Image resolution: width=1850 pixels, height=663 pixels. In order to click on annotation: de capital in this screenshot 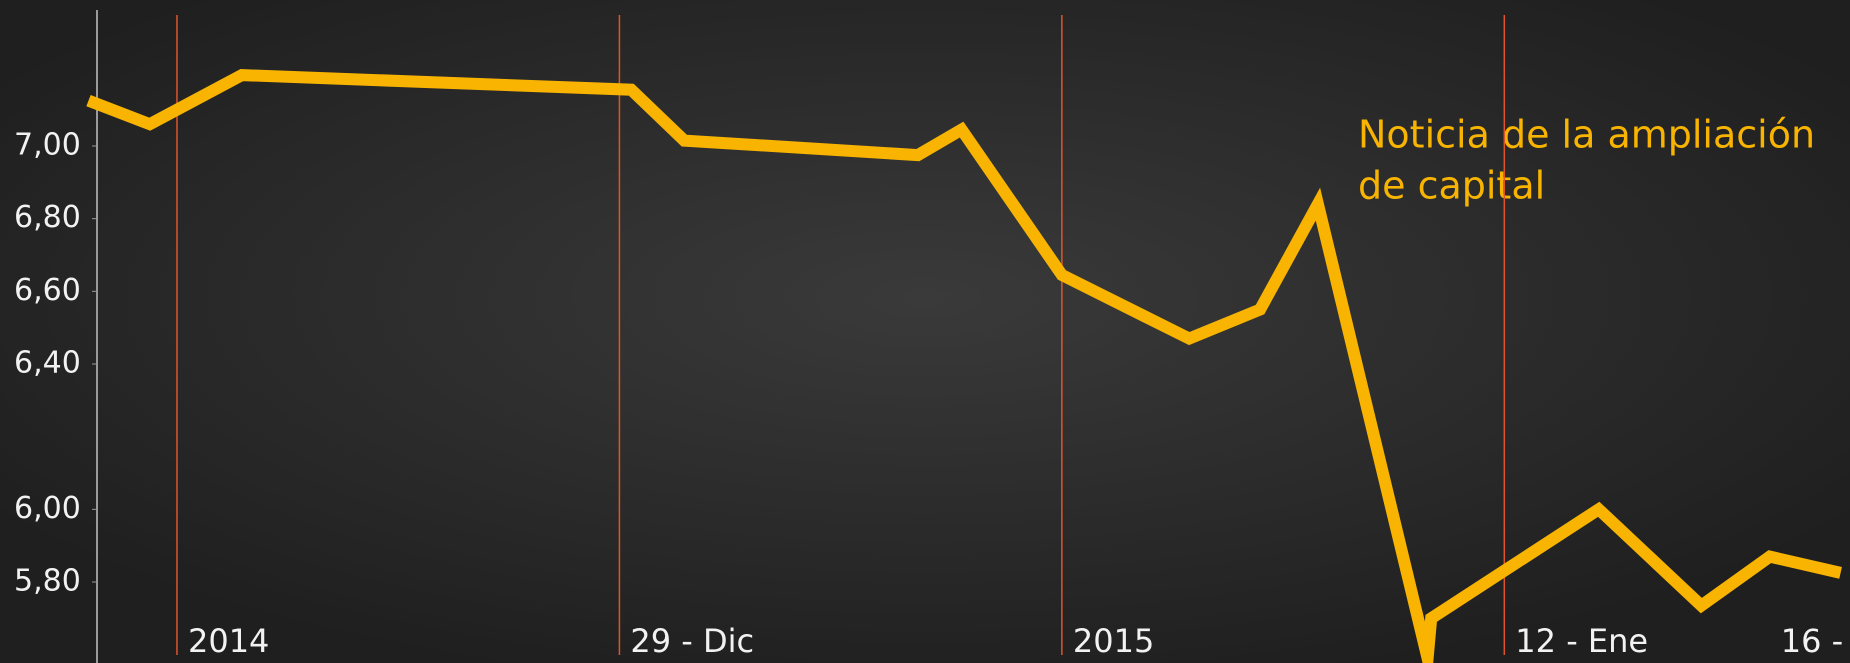, I will do `click(1451, 186)`.